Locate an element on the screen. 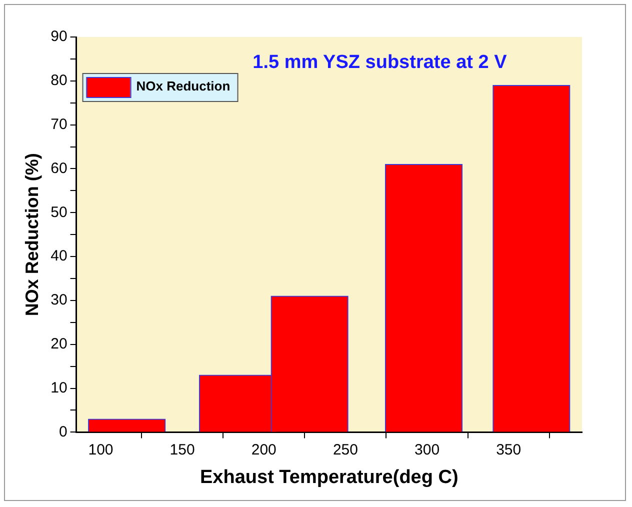 The width and height of the screenshot is (632, 507). y-tick-label: 20 is located at coordinates (59, 344).